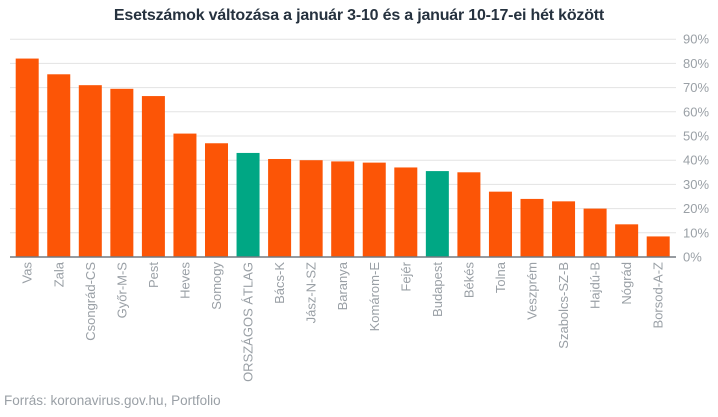 This screenshot has width=718, height=417. What do you see at coordinates (696, 111) in the screenshot?
I see `y-axis-label-60: 60%` at bounding box center [696, 111].